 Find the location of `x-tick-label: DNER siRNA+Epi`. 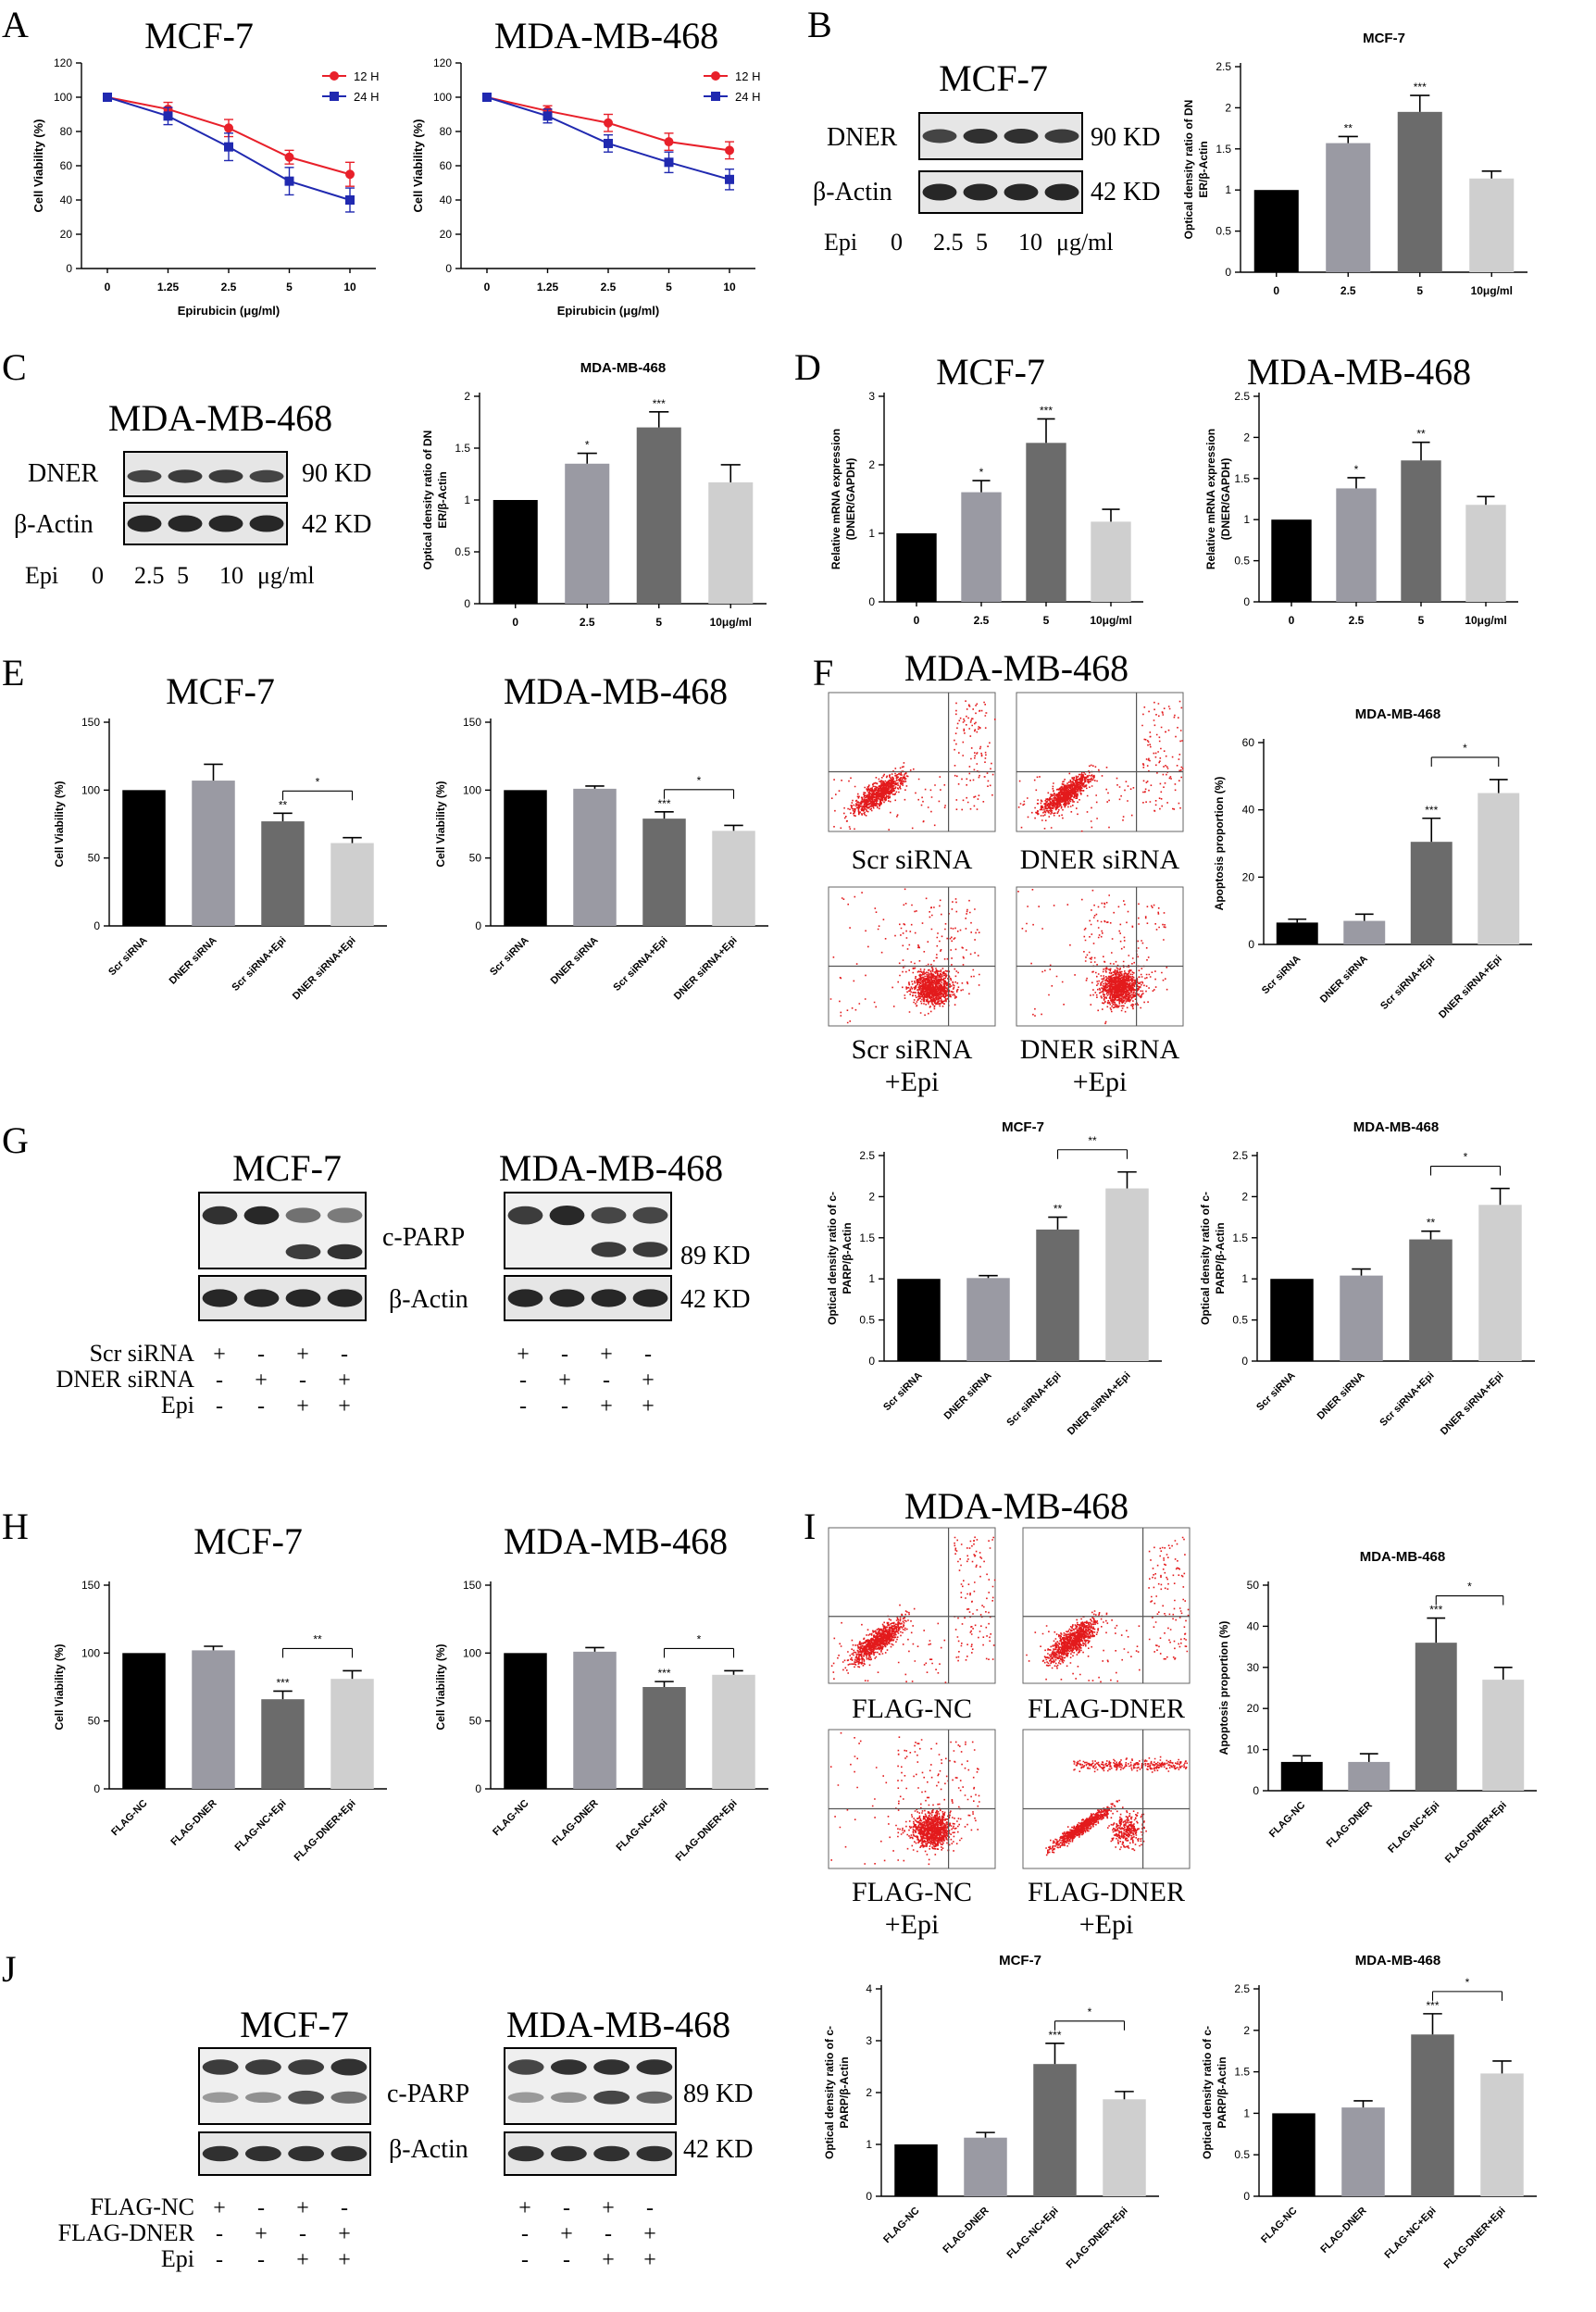

x-tick-label: DNER siRNA+Epi is located at coordinates (324, 969).